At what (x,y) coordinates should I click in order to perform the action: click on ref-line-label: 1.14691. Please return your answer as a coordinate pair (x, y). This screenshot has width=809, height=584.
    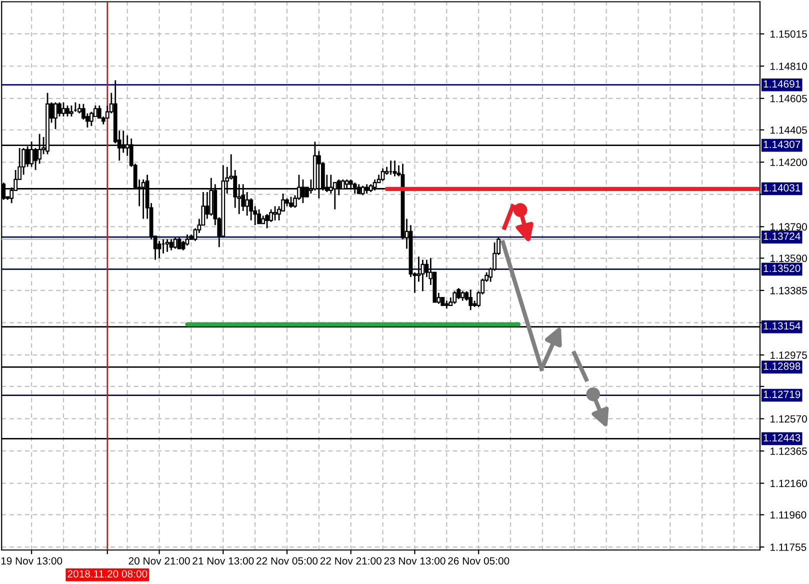
    Looking at the image, I should click on (782, 84).